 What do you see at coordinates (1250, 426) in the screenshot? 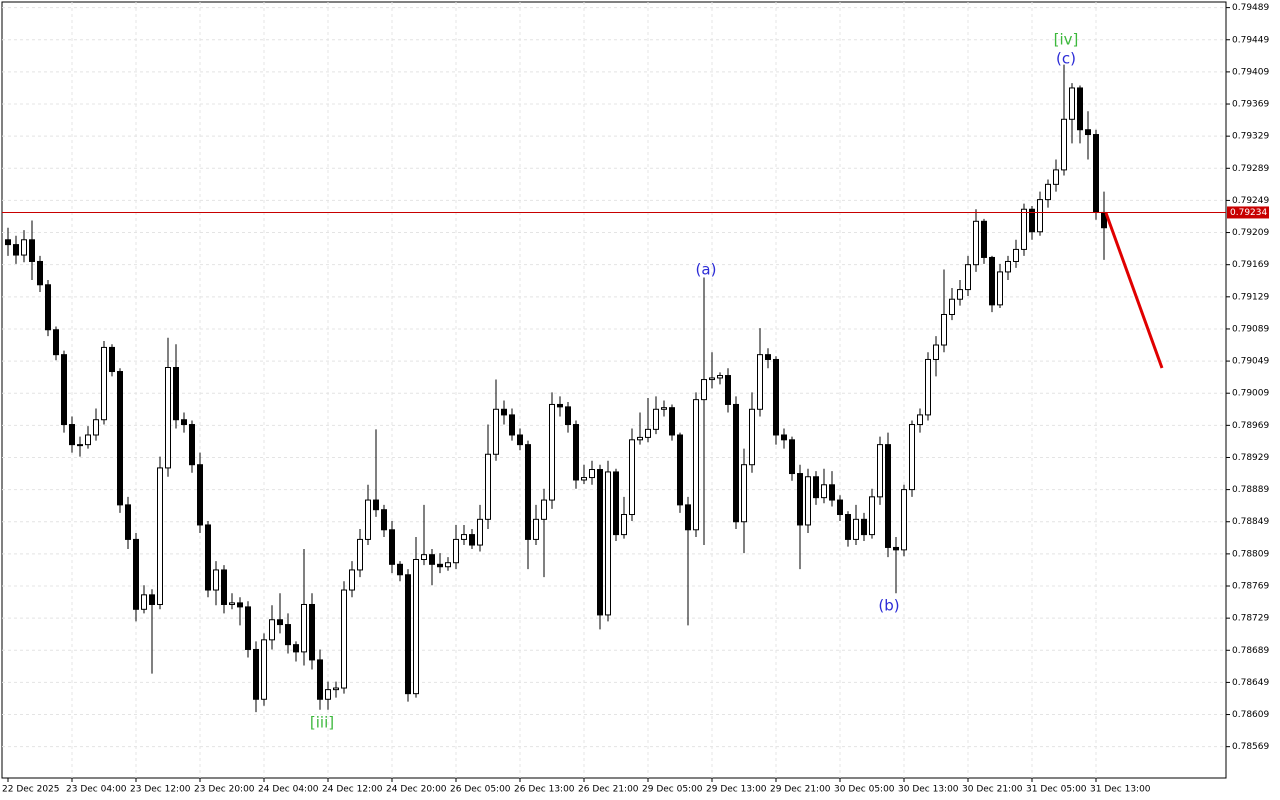
I see `y-tick-label: 0.78969` at bounding box center [1250, 426].